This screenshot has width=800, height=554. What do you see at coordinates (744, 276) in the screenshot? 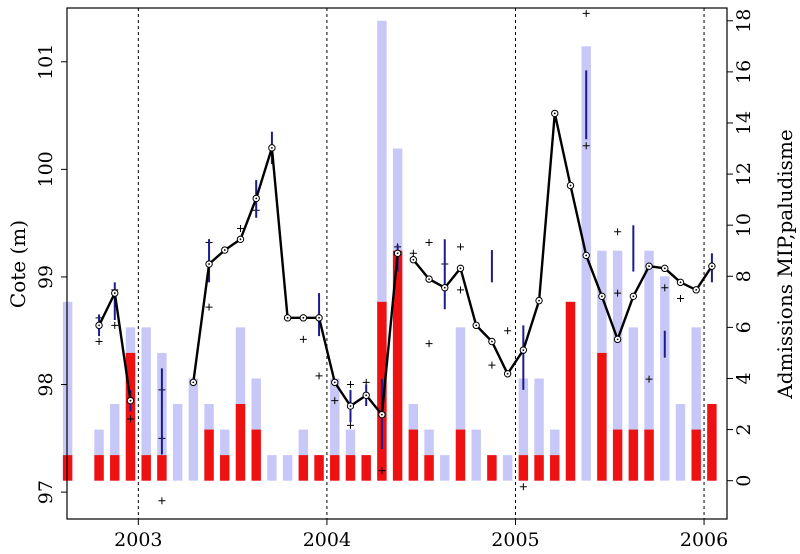
I see `y2-tick-label: 8` at bounding box center [744, 276].